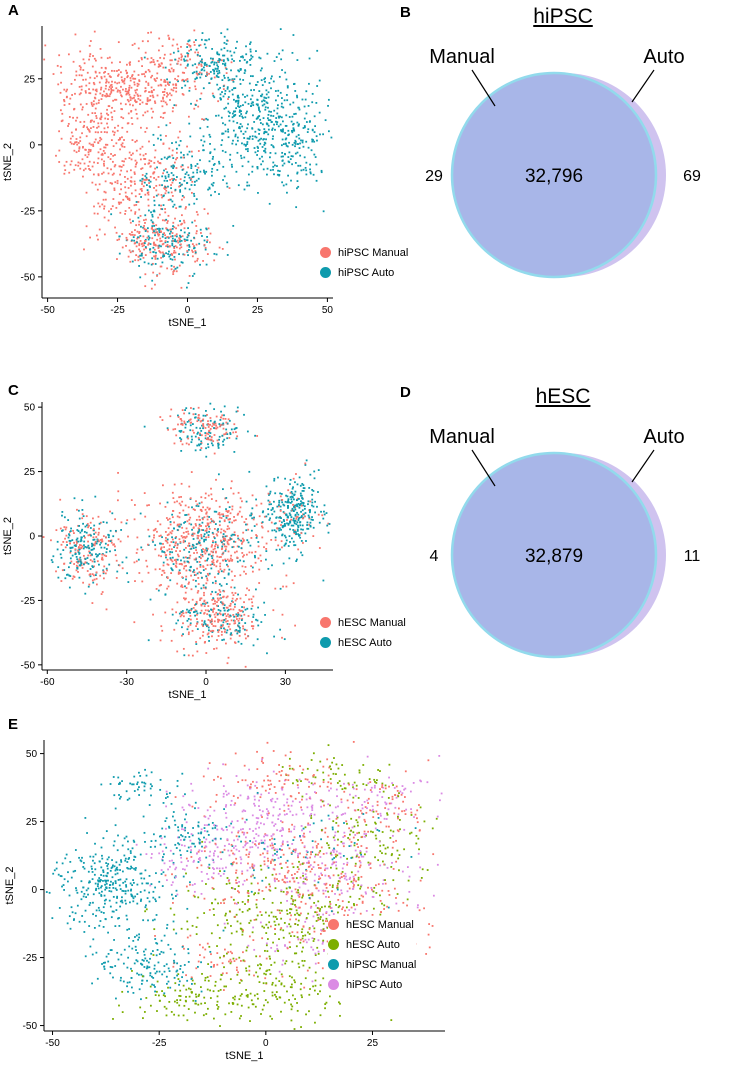 The height and width of the screenshot is (1067, 733). I want to click on auto-only-count: 11, so click(692, 556).